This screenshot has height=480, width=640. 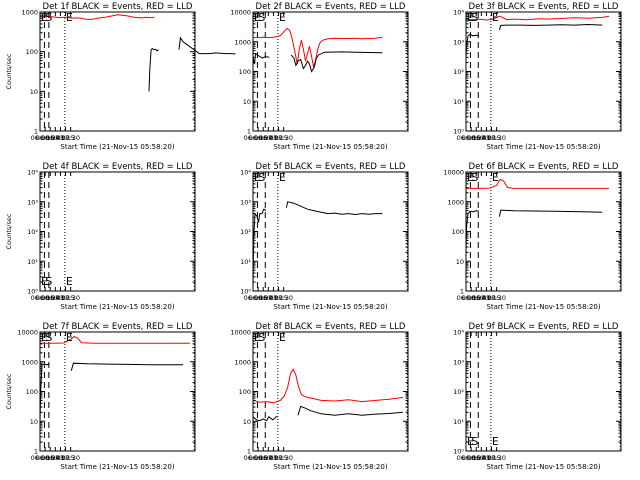 I want to click on panel-title: Det 5f BLACK = Events, RED = LLD, so click(x=331, y=167).